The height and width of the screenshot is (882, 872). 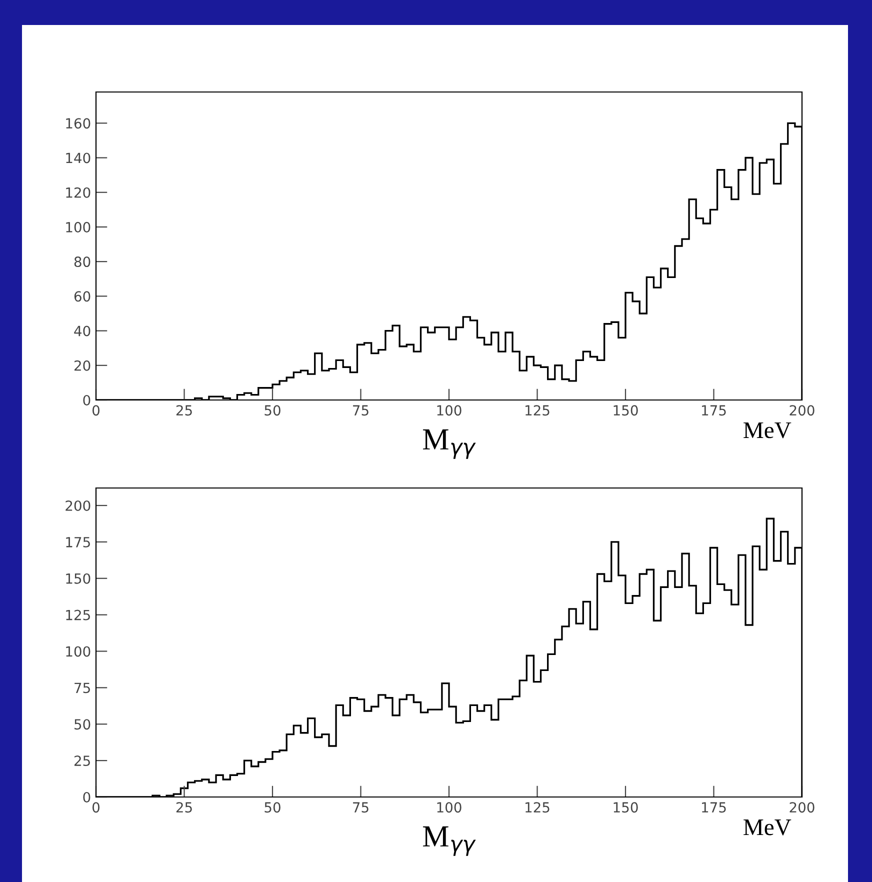 I want to click on y-tick-label: 160, so click(x=78, y=123).